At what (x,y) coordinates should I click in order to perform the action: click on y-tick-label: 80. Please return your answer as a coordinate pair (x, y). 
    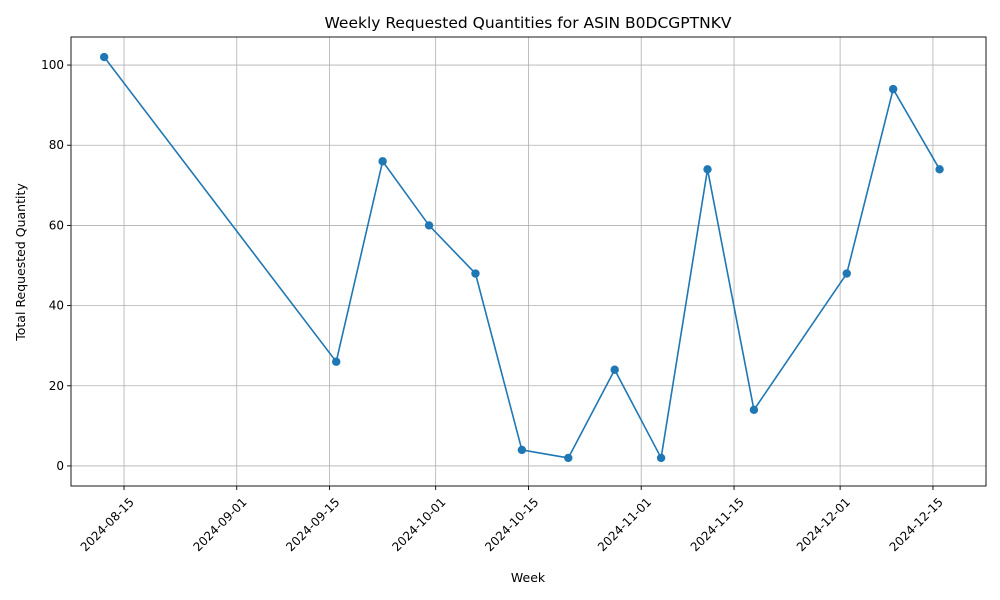
    Looking at the image, I should click on (56, 145).